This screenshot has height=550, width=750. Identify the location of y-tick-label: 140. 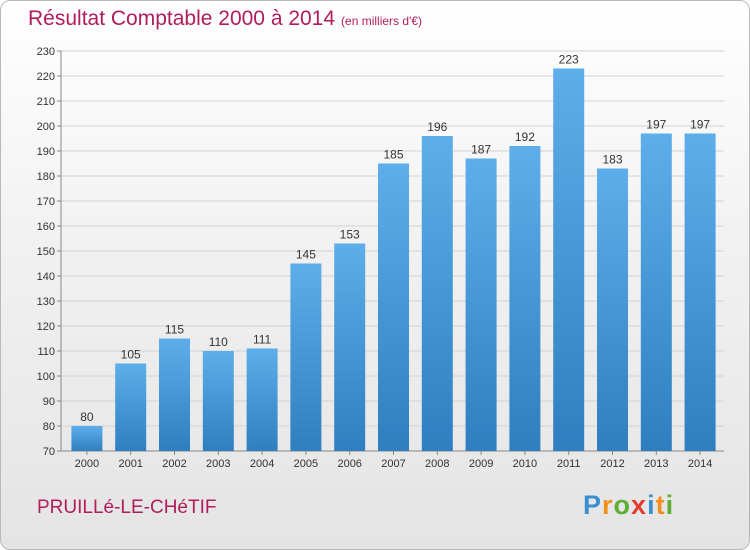
(46, 277).